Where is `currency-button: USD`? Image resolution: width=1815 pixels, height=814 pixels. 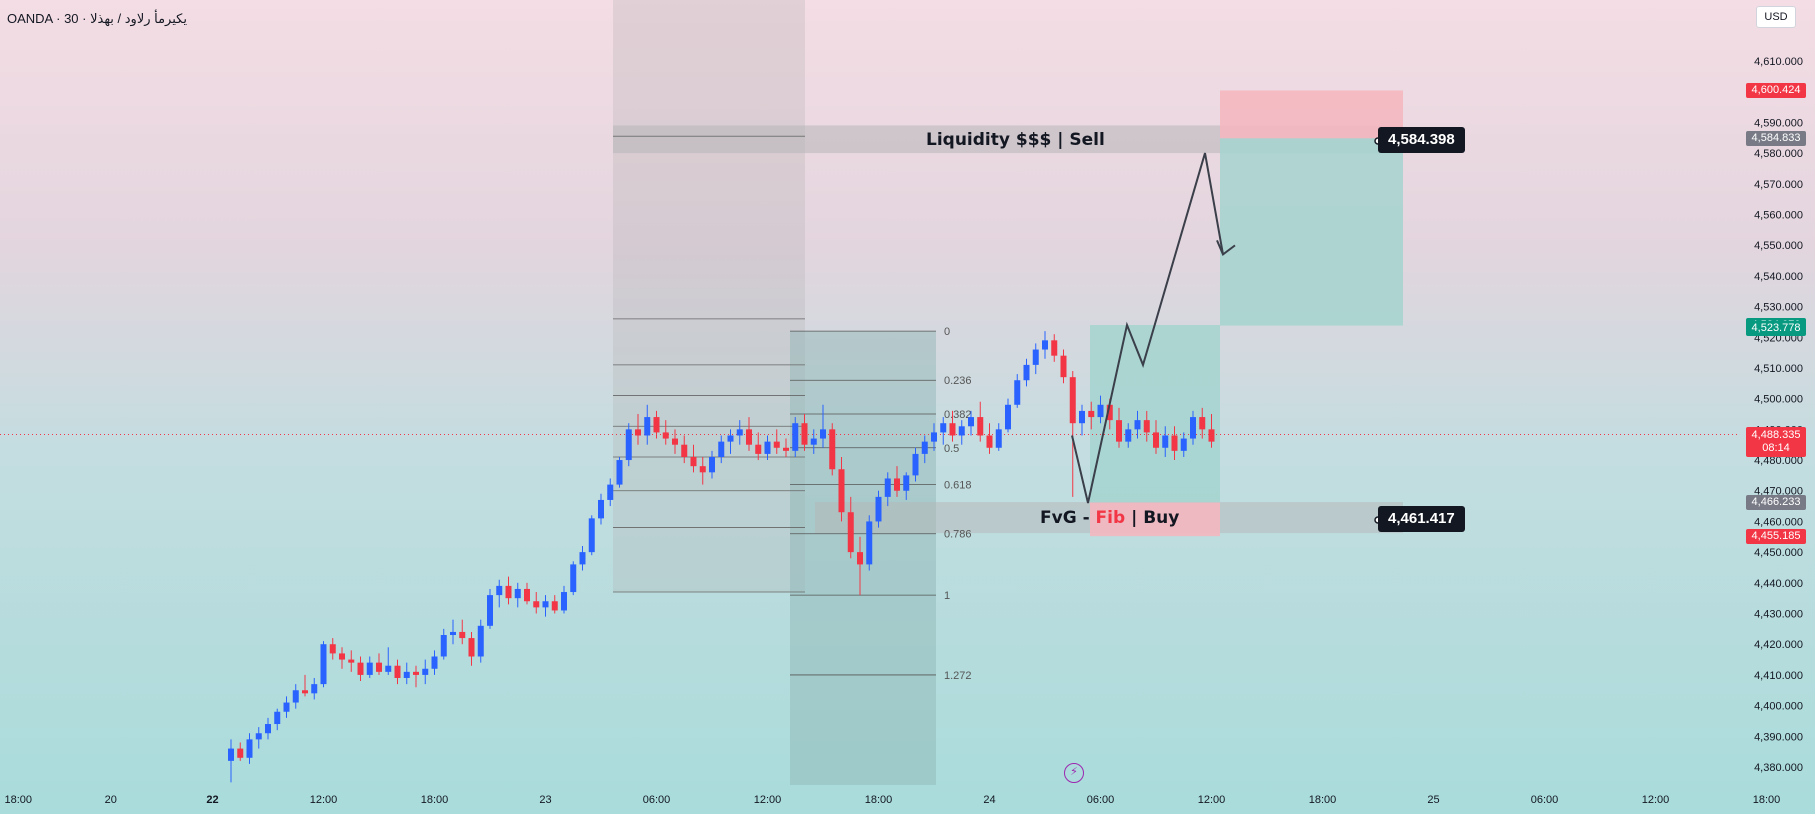 currency-button: USD is located at coordinates (1776, 17).